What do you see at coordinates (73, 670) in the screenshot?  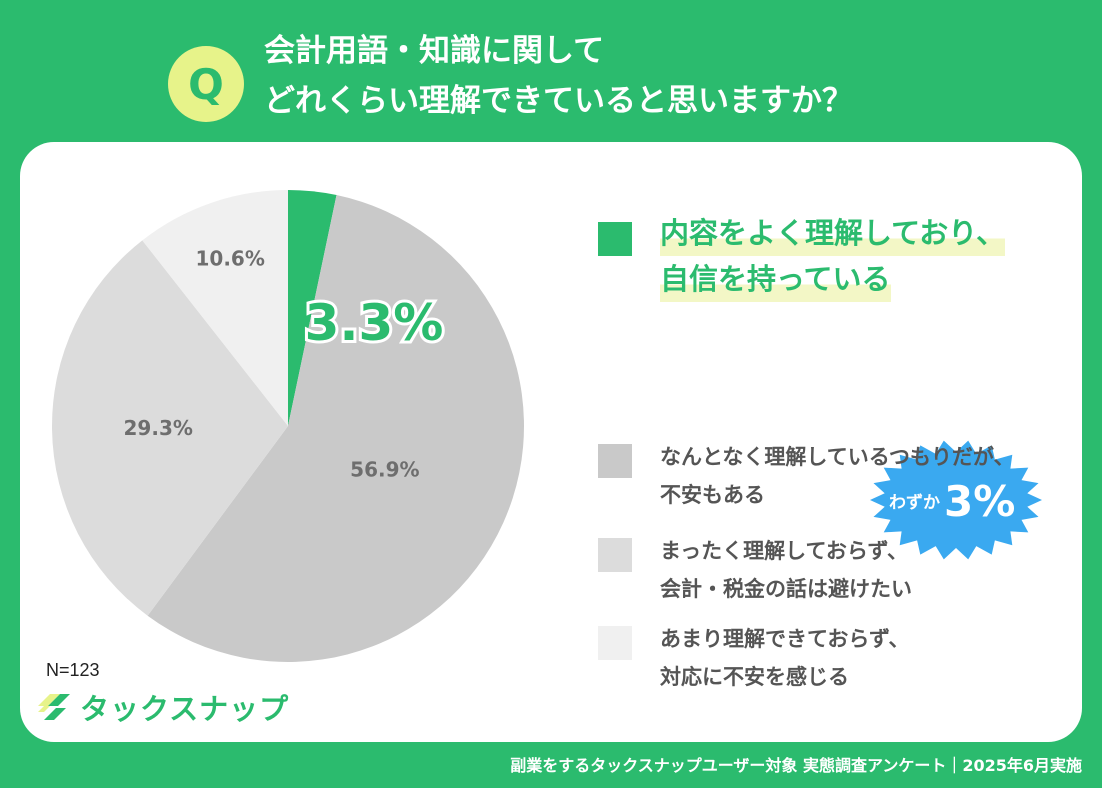 I see `sample-size: N=123` at bounding box center [73, 670].